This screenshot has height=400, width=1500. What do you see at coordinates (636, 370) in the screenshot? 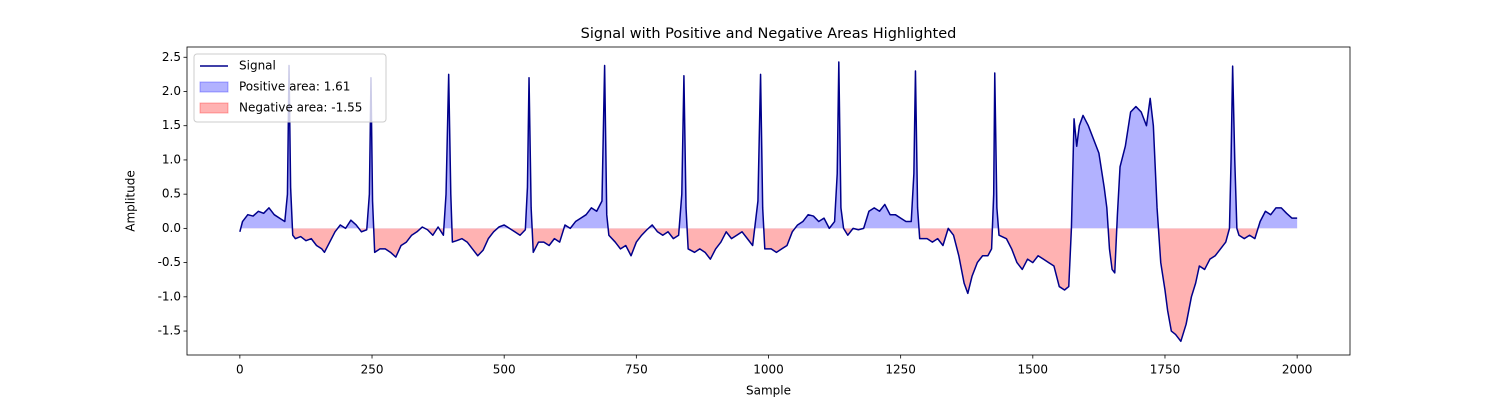
I see `x-tick-label: 750` at bounding box center [636, 370].